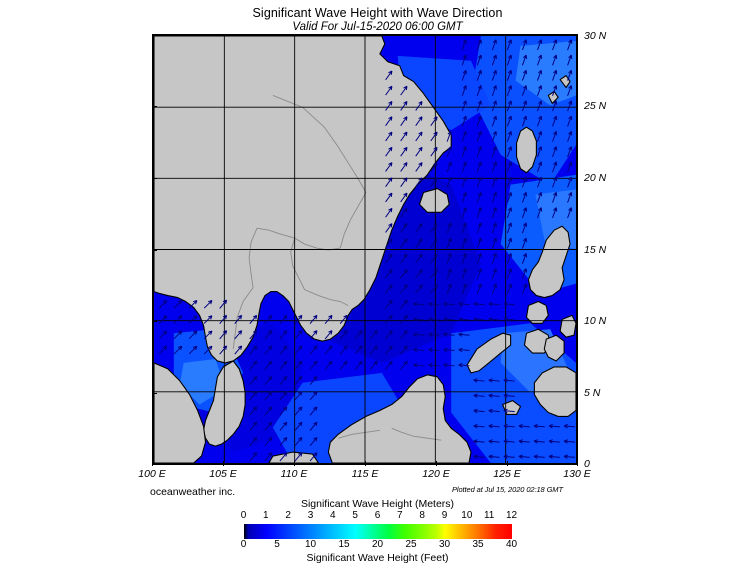 This screenshot has height=564, width=755. What do you see at coordinates (377, 531) in the screenshot?
I see `colorbar-gradient` at bounding box center [377, 531].